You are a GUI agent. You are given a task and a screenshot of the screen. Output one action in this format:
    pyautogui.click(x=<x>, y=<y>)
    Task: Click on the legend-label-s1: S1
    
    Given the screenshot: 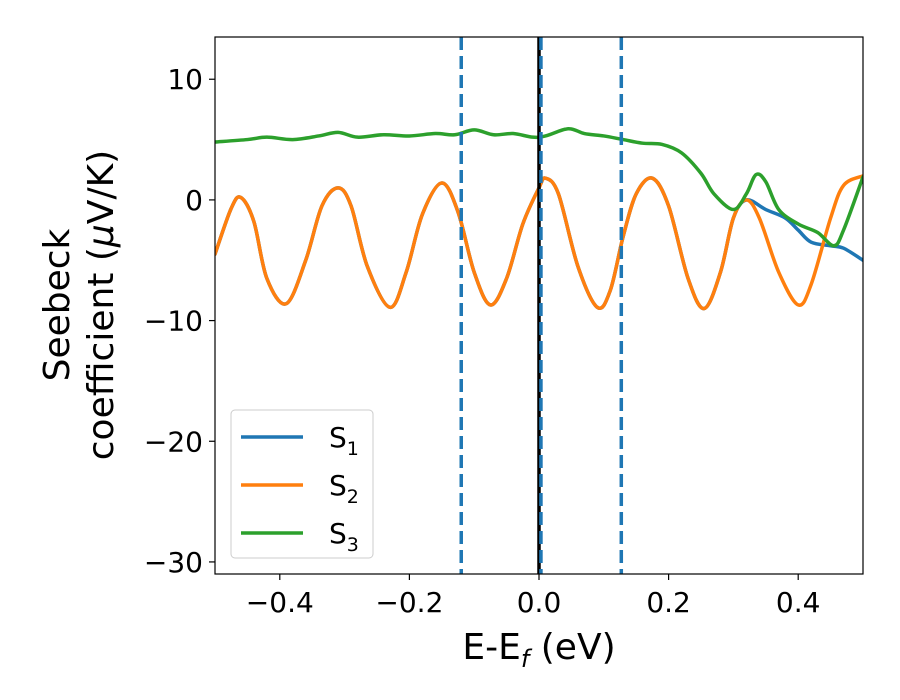 What is the action you would take?
    pyautogui.click(x=344, y=440)
    